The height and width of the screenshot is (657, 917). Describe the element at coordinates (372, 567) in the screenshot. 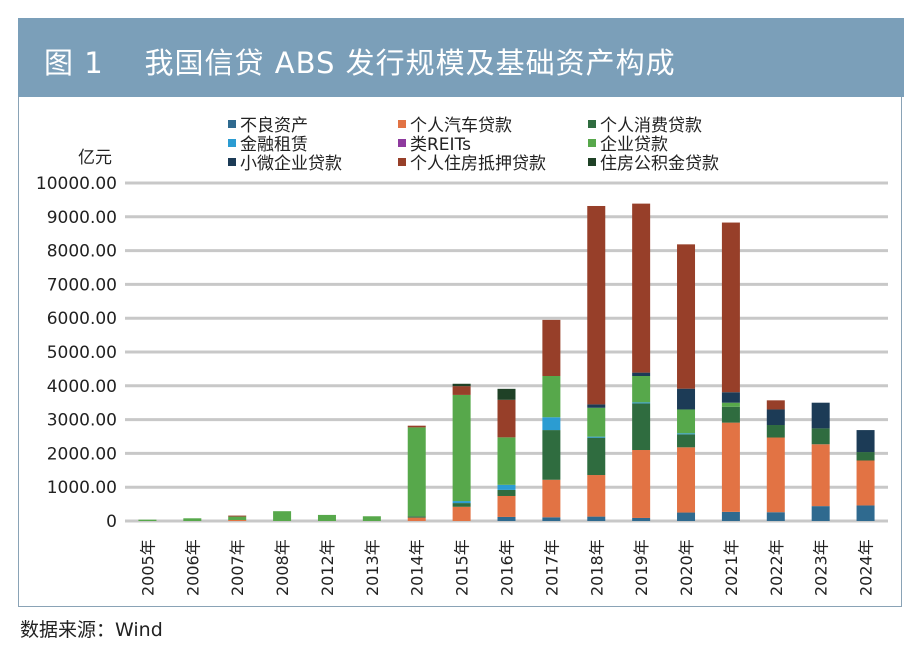

I see `x-tick-label: 2013年` at that location.